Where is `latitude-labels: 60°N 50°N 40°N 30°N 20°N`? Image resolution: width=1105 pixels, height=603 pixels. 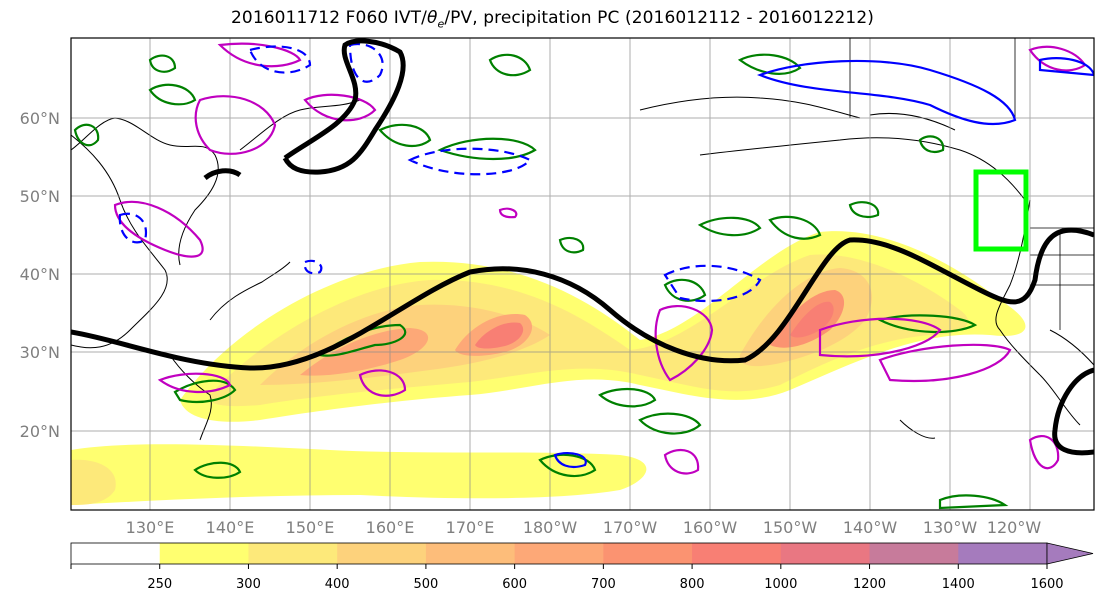
latitude-labels: 60°N 50°N 40°N 30°N 20°N is located at coordinates (40, 275).